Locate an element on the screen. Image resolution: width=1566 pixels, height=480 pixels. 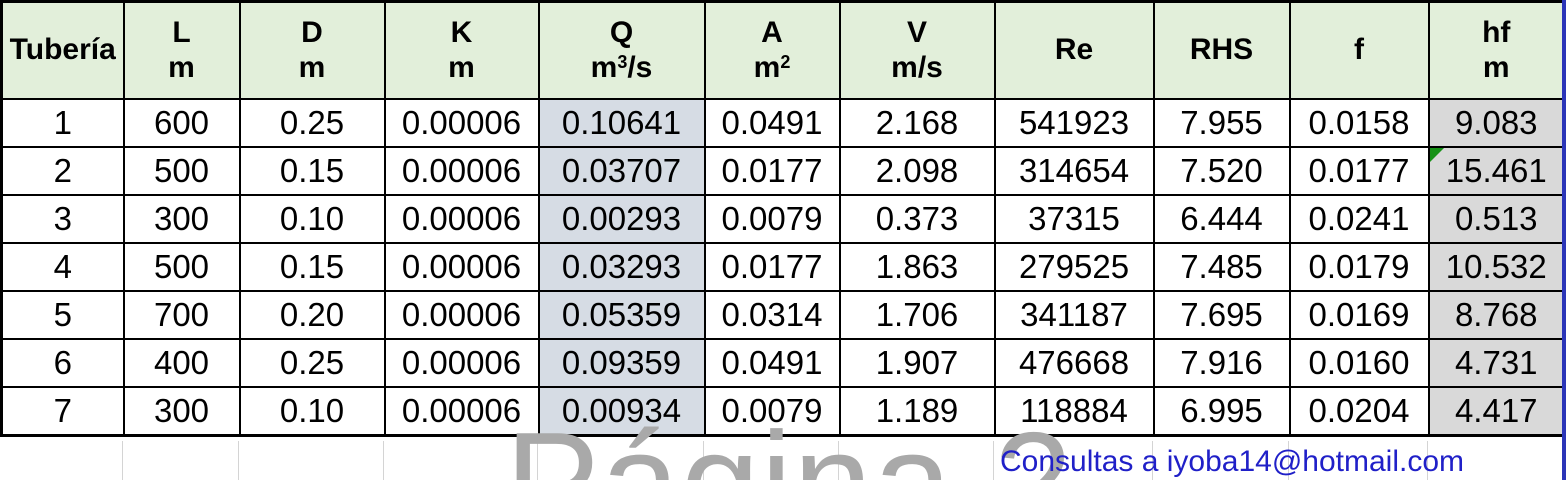
cell-f: 0.0158 is located at coordinates (1359, 123).